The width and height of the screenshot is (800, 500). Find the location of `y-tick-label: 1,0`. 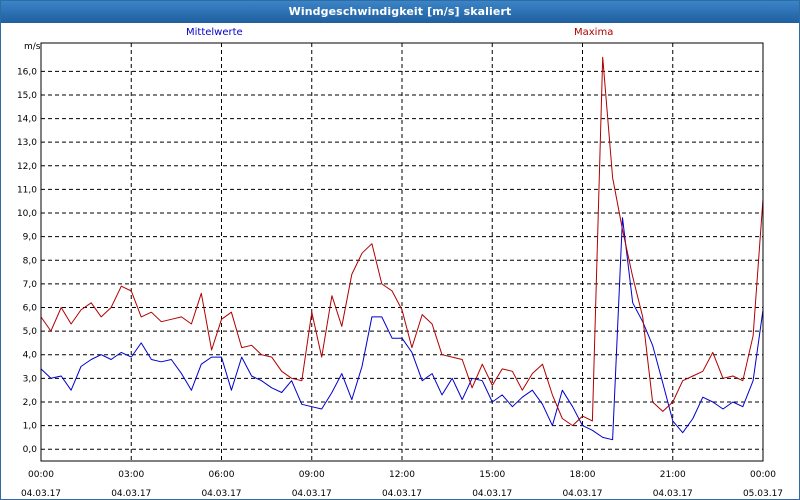

y-tick-label: 1,0 is located at coordinates (30, 427).